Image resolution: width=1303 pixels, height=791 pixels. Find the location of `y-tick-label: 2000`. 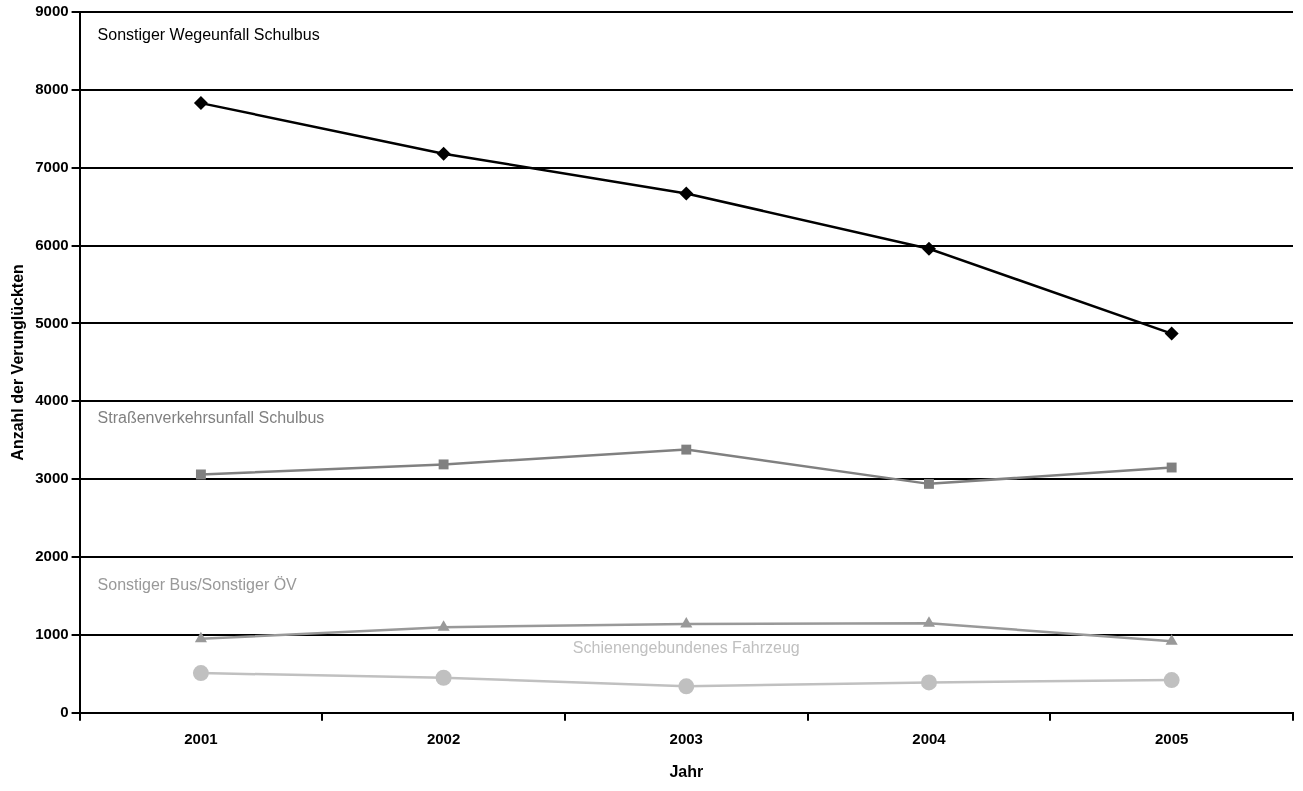

y-tick-label: 2000 is located at coordinates (52, 556).